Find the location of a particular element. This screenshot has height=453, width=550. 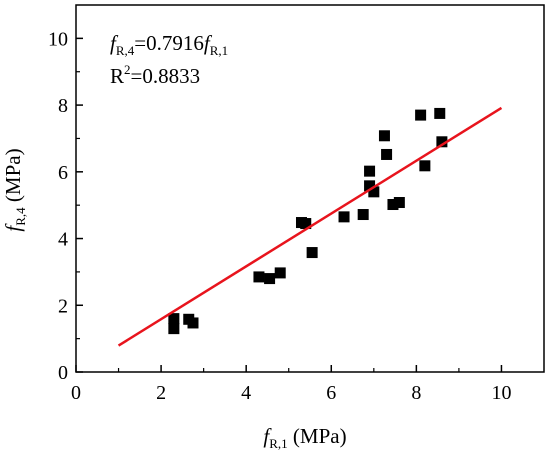

x-tick-label: 10 is located at coordinates (501, 393).